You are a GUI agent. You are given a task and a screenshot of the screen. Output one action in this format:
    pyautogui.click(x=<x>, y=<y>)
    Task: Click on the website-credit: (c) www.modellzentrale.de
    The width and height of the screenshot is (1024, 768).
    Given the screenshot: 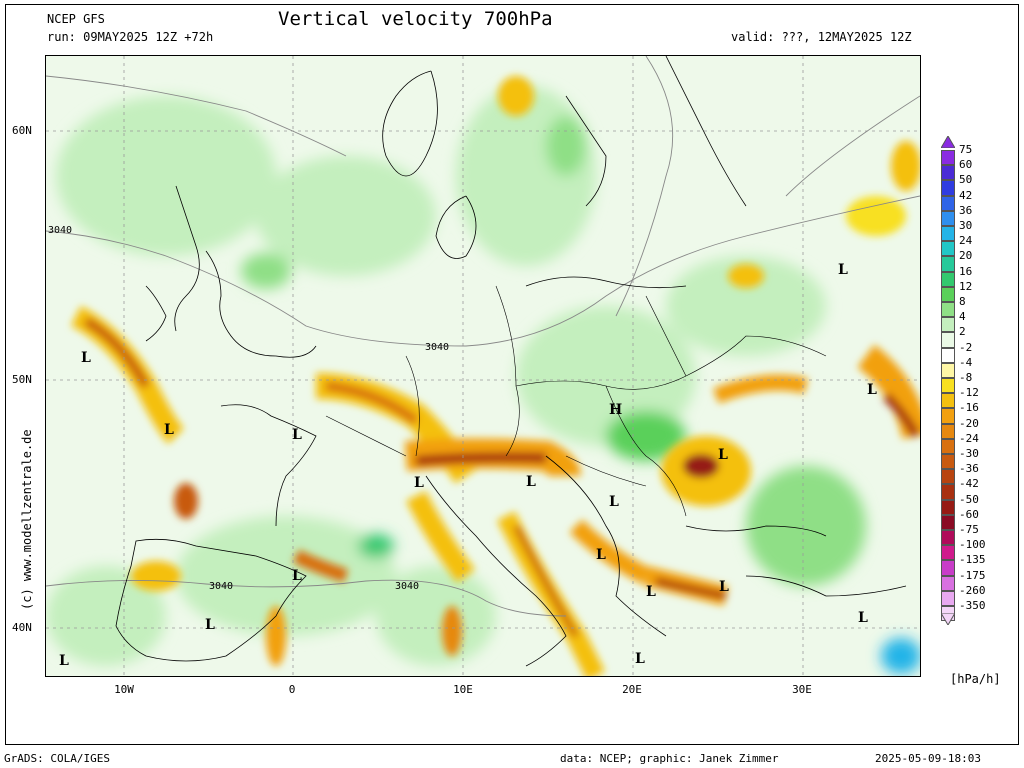 What is the action you would take?
    pyautogui.click(x=27, y=519)
    